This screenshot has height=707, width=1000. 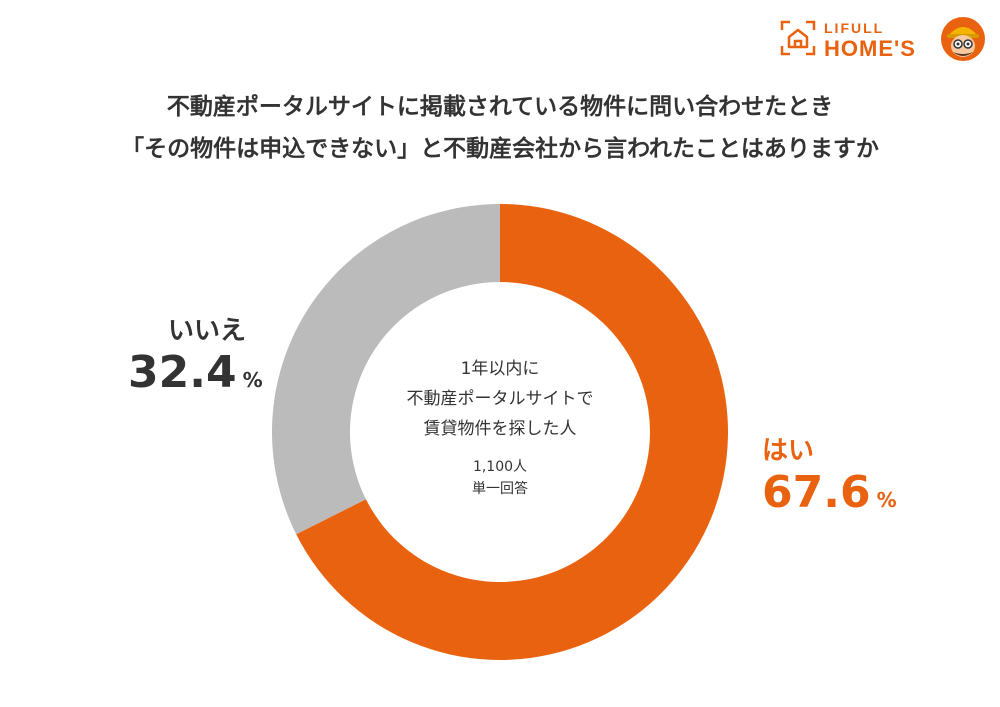 What do you see at coordinates (963, 39) in the screenshot?
I see `mascot-icon` at bounding box center [963, 39].